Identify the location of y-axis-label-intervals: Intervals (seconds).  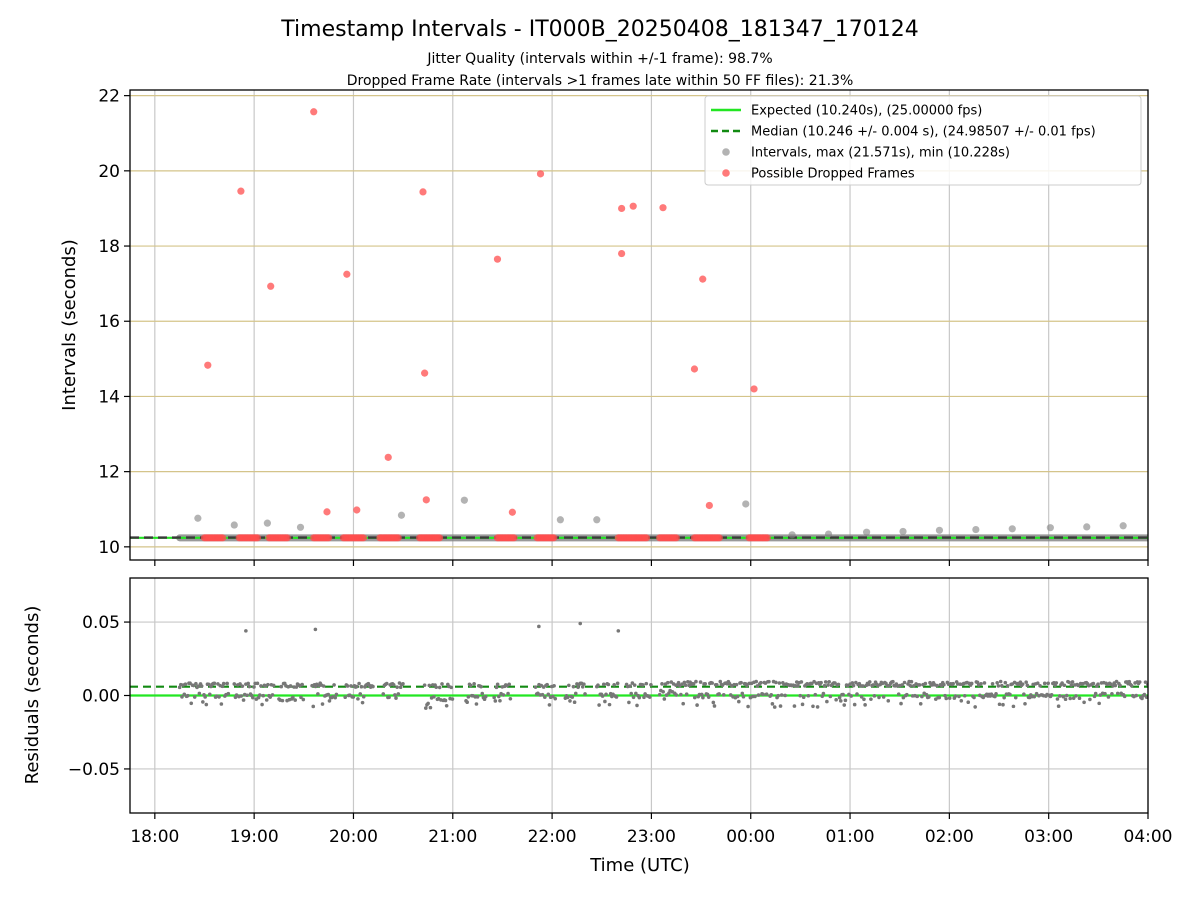
(69, 325).